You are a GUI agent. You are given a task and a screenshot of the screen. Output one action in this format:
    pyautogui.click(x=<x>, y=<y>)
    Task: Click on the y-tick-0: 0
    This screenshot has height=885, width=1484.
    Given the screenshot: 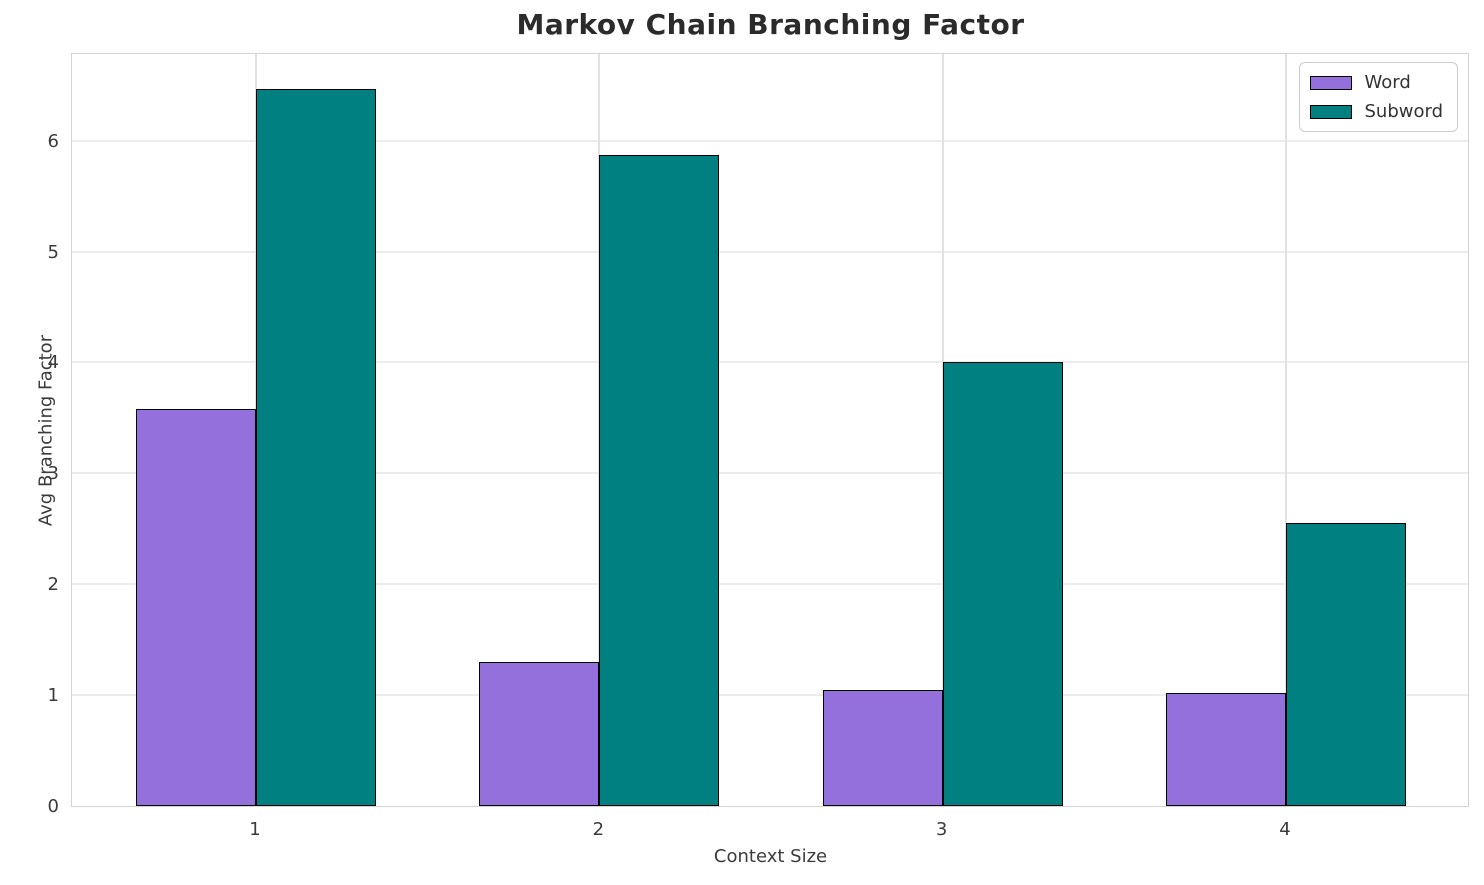 What is the action you would take?
    pyautogui.click(x=53, y=806)
    